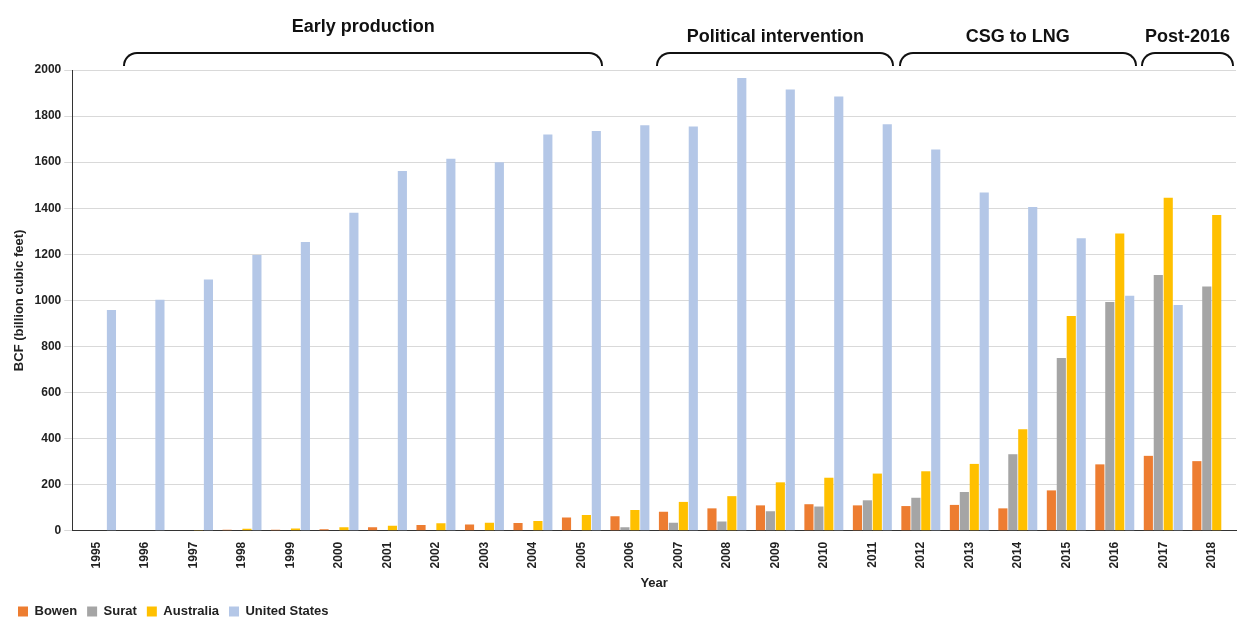 This screenshot has height=637, width=1252. I want to click on x-tick-label: 2002, so click(435, 555).